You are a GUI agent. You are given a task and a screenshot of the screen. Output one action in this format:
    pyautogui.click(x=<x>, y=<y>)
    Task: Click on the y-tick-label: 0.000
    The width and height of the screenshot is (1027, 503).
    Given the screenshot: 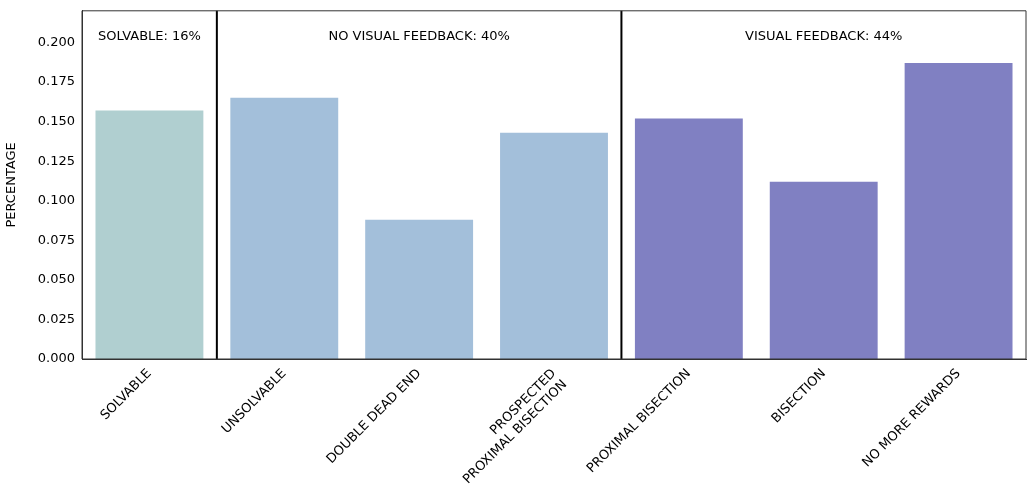 What is the action you would take?
    pyautogui.click(x=56, y=358)
    